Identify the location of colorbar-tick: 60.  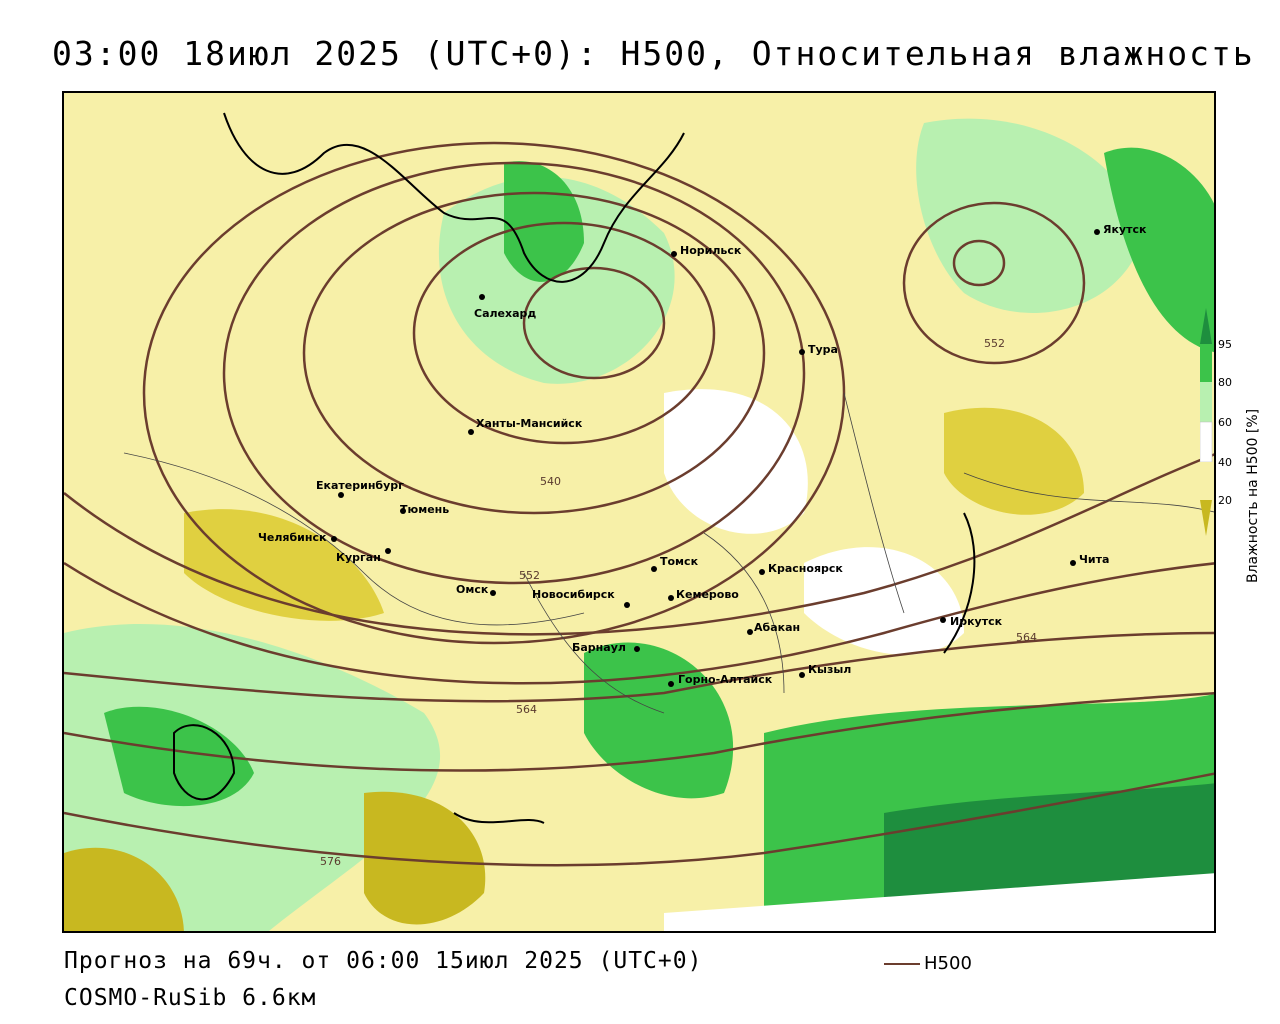
(1225, 422).